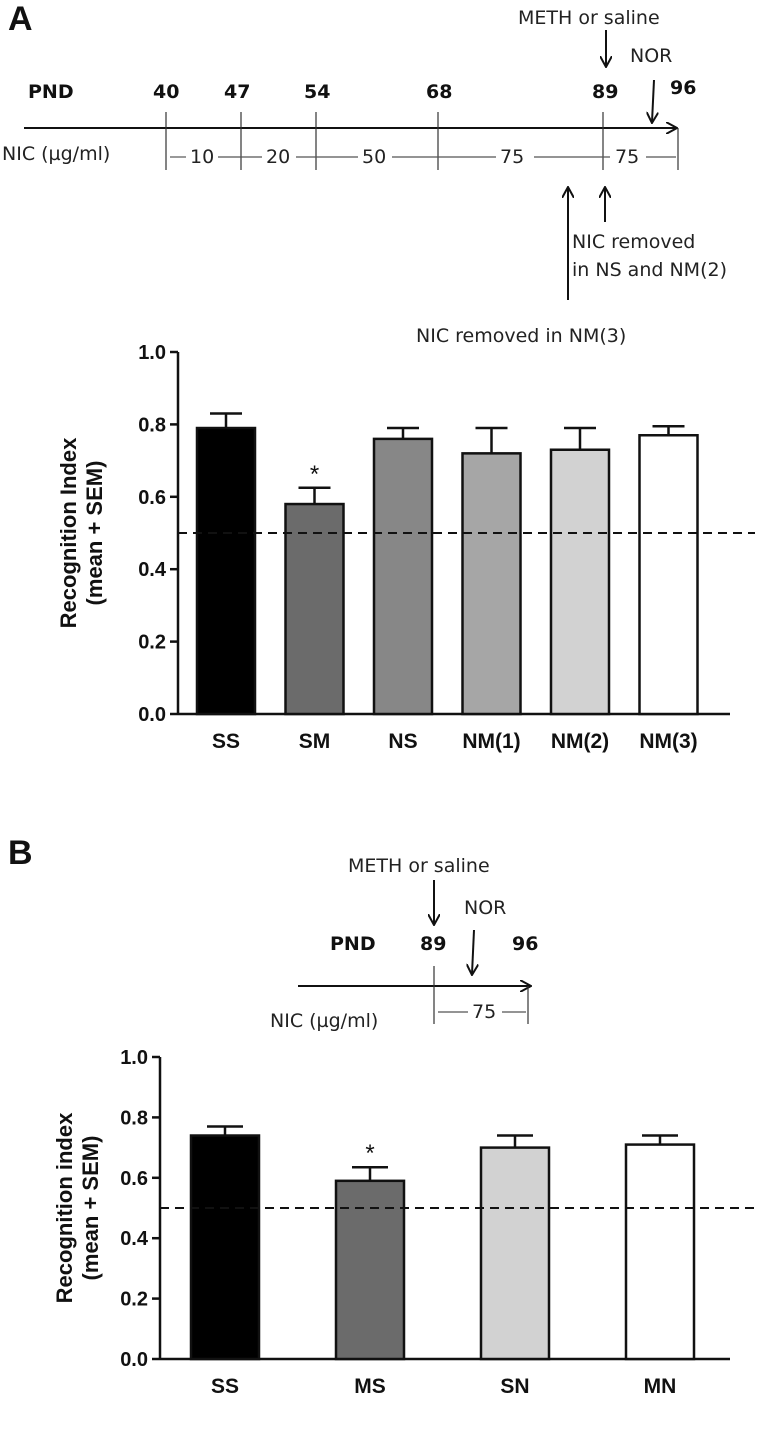 This screenshot has height=1430, width=760. Describe the element at coordinates (491, 741) in the screenshot. I see `category-label: NM(1)` at that location.